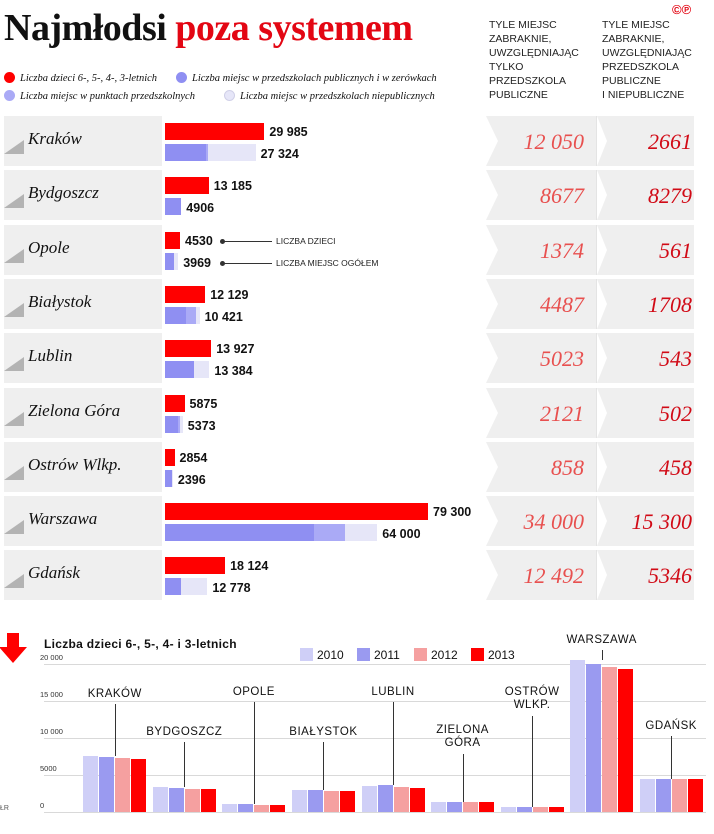 The image size is (714, 834). Describe the element at coordinates (107, 96) in the screenshot. I see `legend-label: Liczba miejsc w punktach przedszkolnych` at that location.